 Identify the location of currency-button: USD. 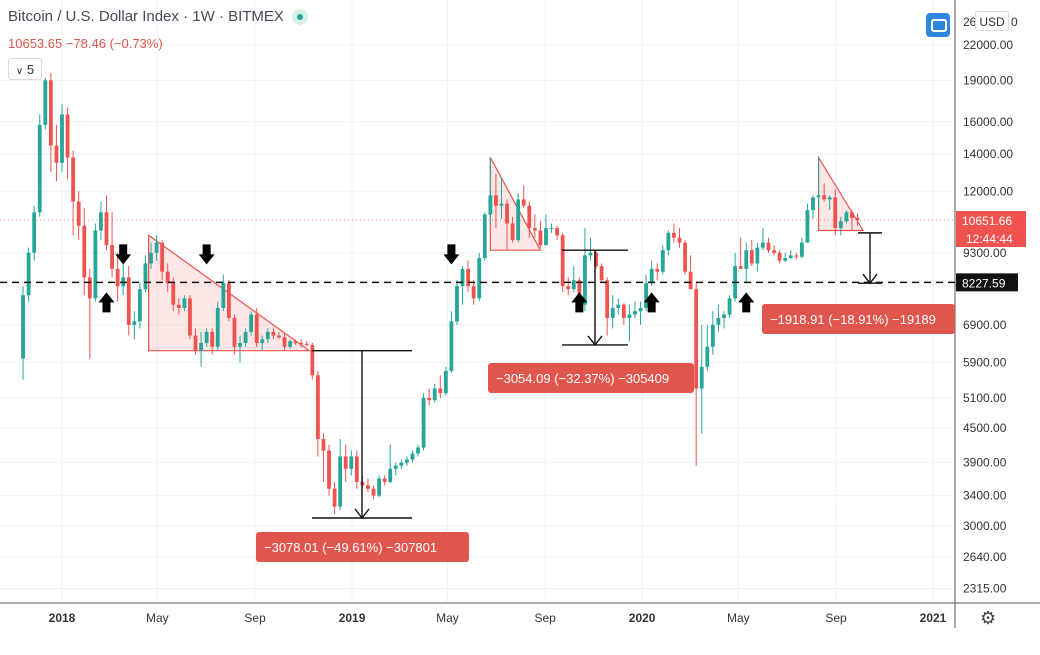
(992, 21).